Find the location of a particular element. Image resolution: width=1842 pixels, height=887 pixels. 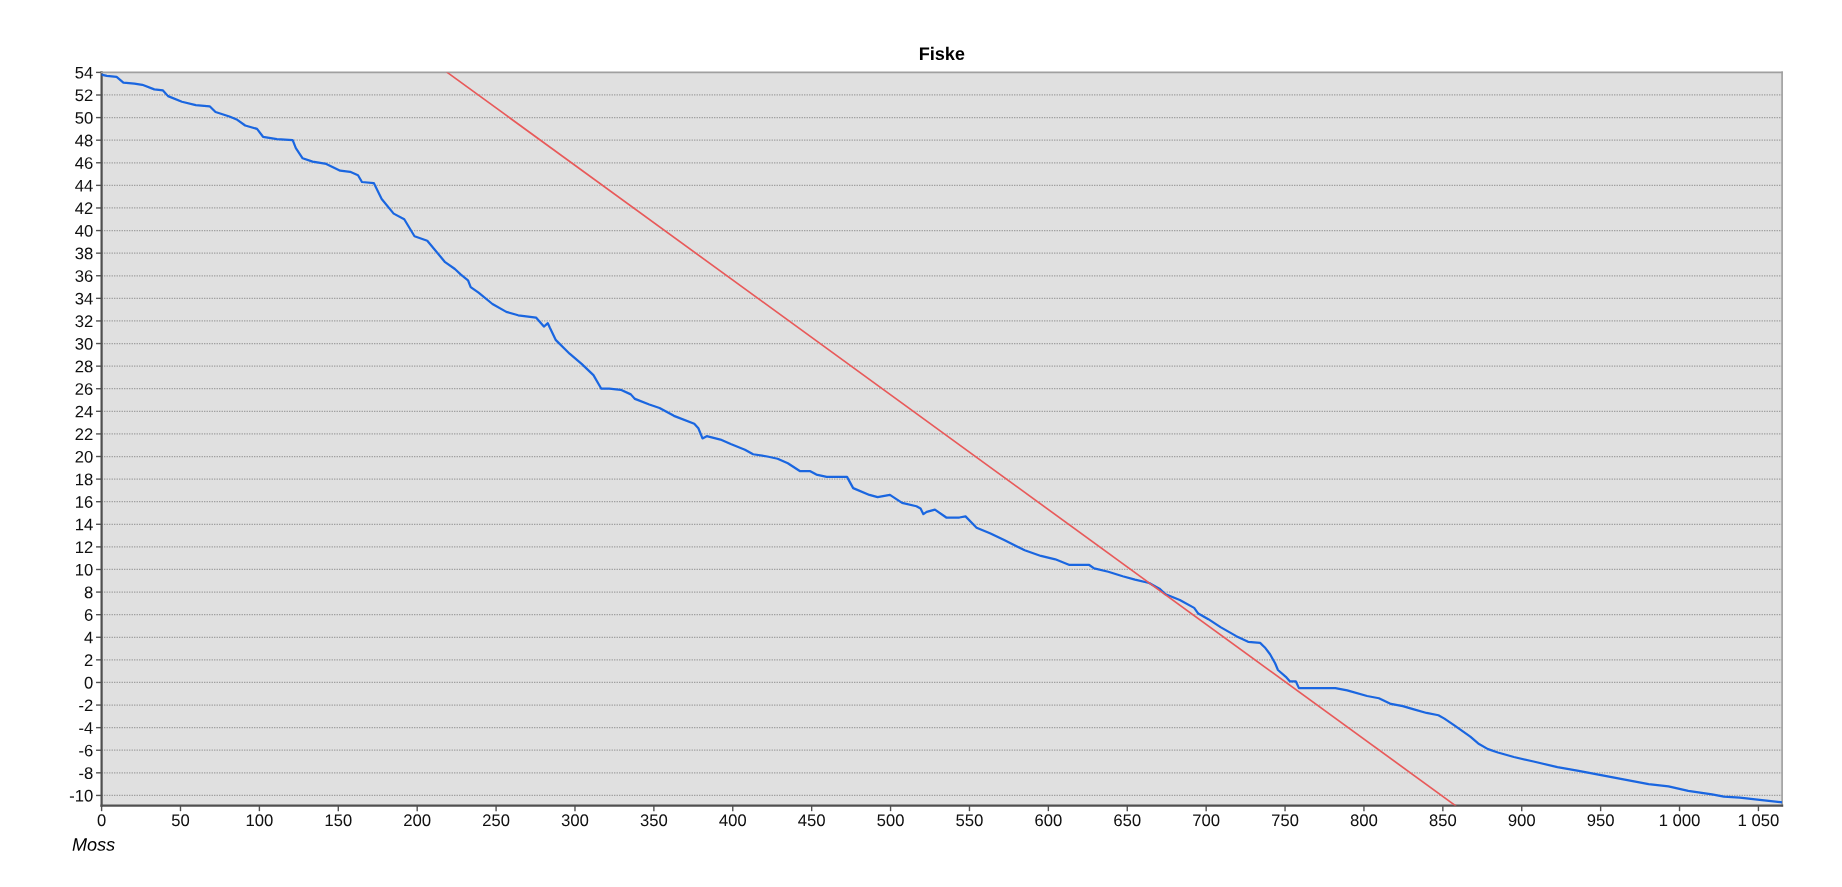

y-tick-label: 0 is located at coordinates (88, 682).